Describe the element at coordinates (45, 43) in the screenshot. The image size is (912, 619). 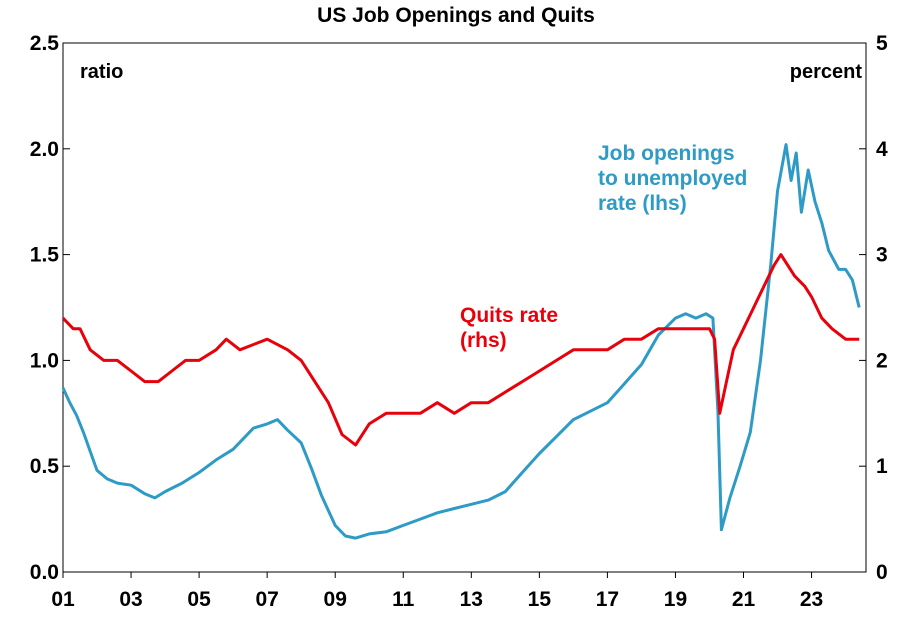
I see `left-tick-label: 2.5` at that location.